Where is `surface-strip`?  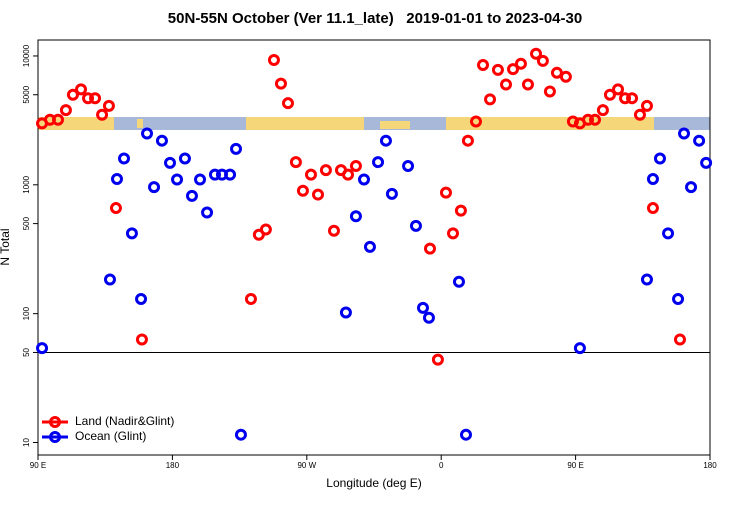 surface-strip is located at coordinates (374, 123).